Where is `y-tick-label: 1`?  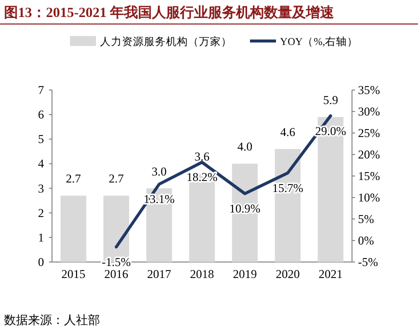
y-tick-label: 1 is located at coordinates (41, 237).